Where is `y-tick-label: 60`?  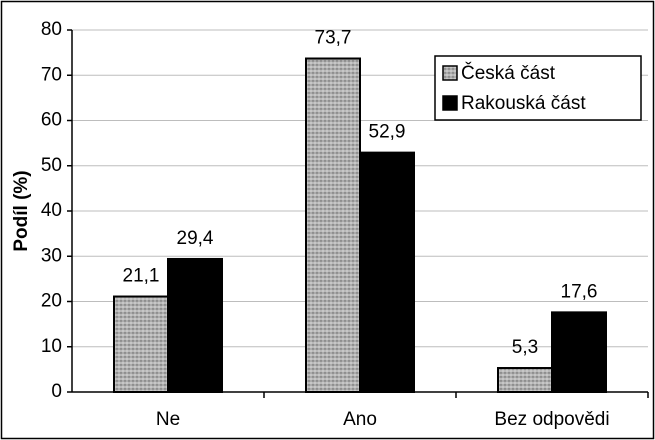 y-tick-label: 60 is located at coordinates (51, 120).